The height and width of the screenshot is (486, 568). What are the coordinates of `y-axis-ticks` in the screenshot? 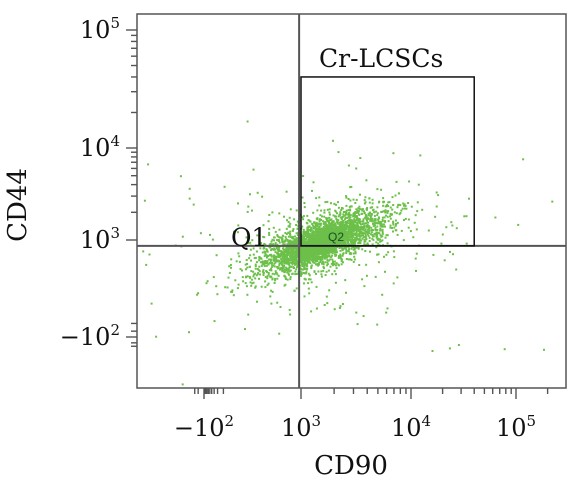 It's located at (131, 188).